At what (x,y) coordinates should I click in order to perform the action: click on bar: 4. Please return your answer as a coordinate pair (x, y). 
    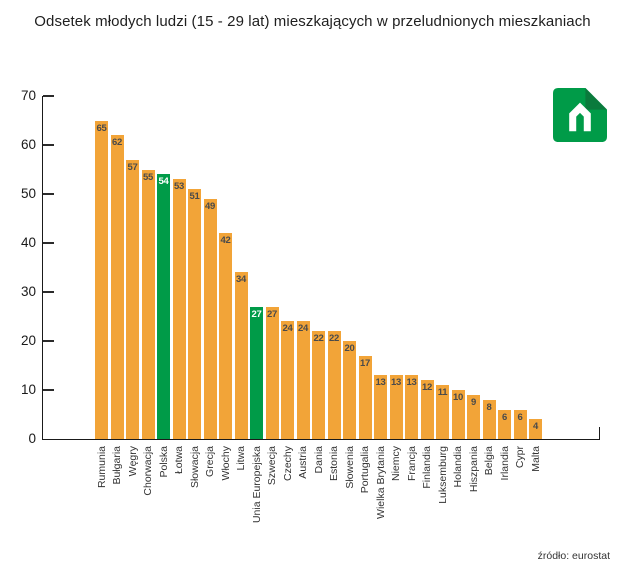
    Looking at the image, I should click on (535, 429).